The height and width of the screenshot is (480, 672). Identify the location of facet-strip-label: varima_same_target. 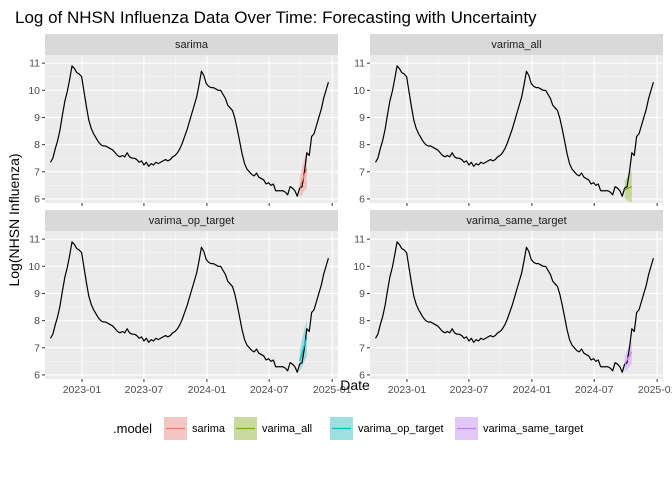
(516, 221).